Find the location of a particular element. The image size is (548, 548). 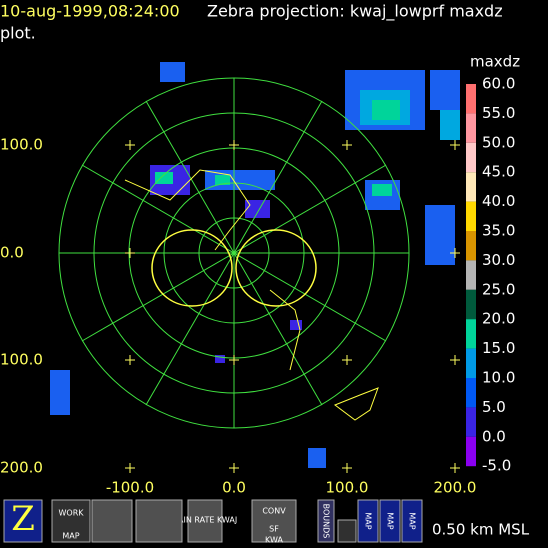

colorbar-label: 60.0 is located at coordinates (498, 84).